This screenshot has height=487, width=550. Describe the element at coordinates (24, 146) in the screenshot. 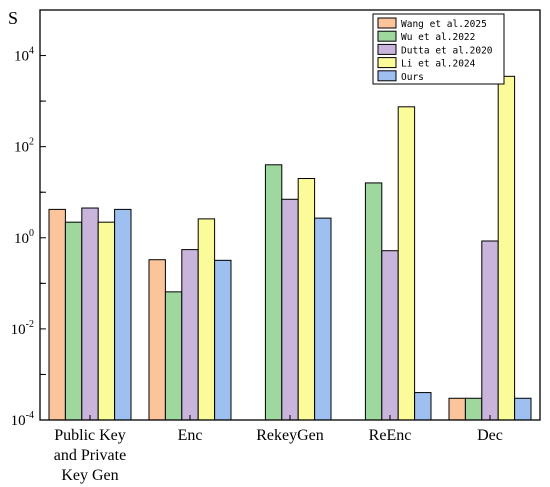

I see `y-tick-label: 10²` at that location.